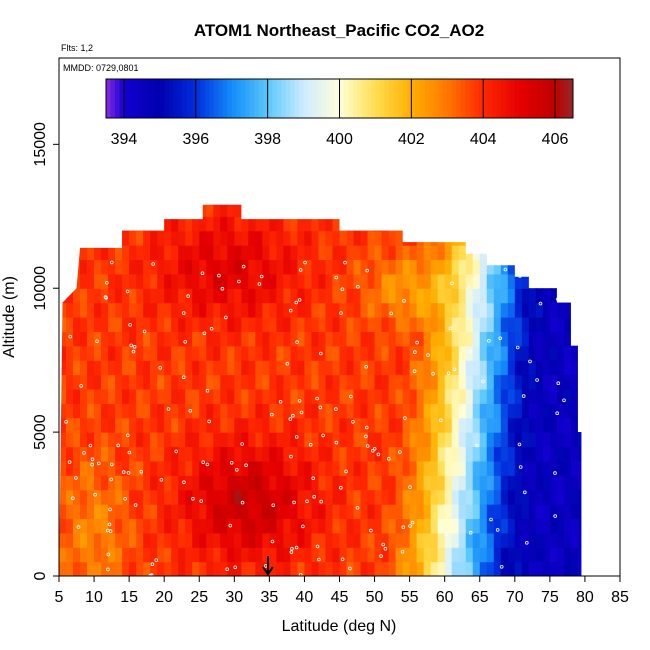 The image size is (650, 650). What do you see at coordinates (77, 48) in the screenshot?
I see `flights-label: Flts: 1,2` at bounding box center [77, 48].